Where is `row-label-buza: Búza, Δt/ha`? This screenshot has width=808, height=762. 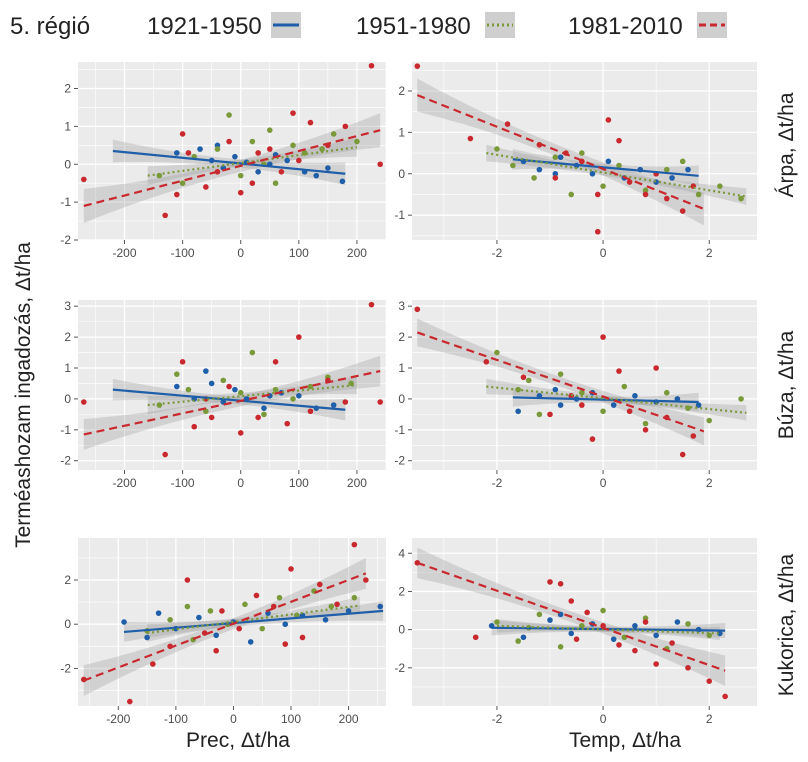 row-label-buza: Búza, Δt/ha is located at coordinates (786, 384).